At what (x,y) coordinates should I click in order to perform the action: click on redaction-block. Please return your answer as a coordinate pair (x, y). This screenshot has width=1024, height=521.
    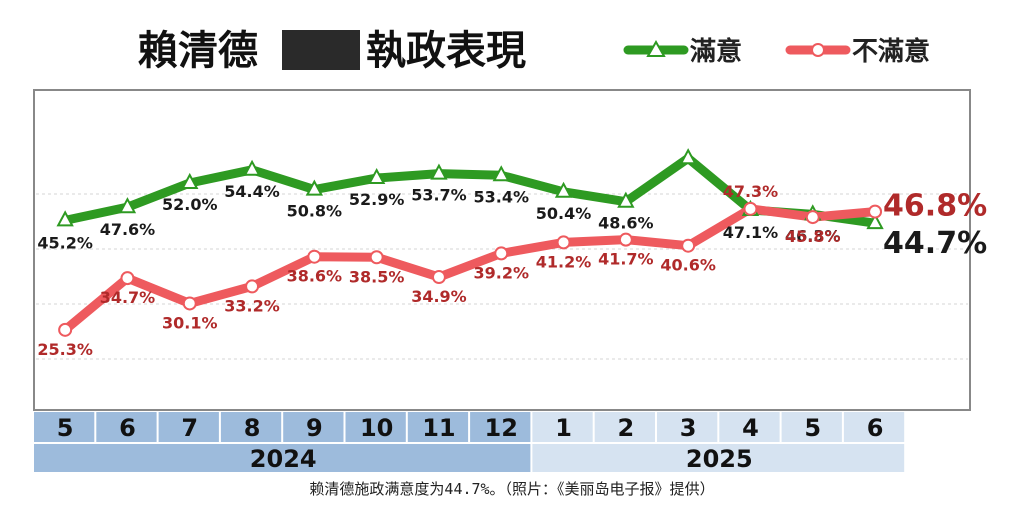
    Looking at the image, I should click on (321, 50).